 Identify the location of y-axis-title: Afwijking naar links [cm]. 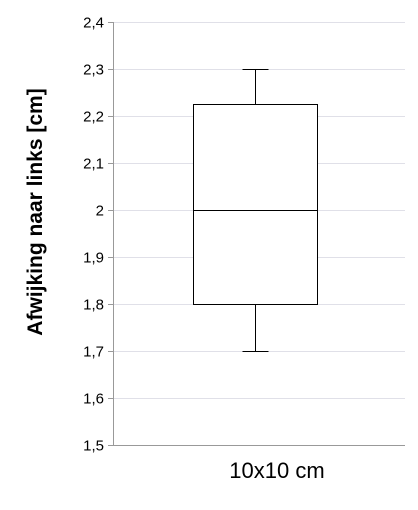
(35, 211).